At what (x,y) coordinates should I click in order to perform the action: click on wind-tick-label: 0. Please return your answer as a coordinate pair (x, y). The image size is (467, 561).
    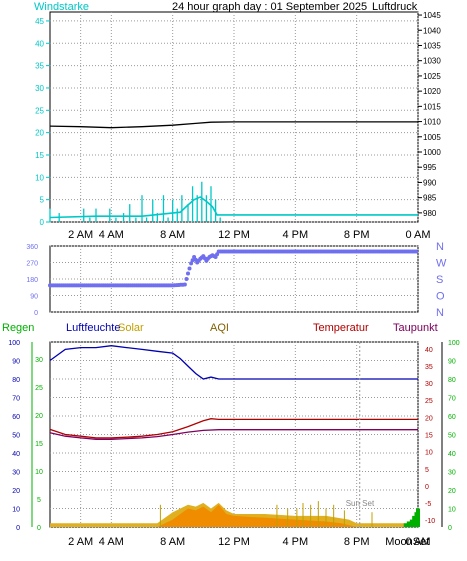
    Looking at the image, I should click on (42, 222).